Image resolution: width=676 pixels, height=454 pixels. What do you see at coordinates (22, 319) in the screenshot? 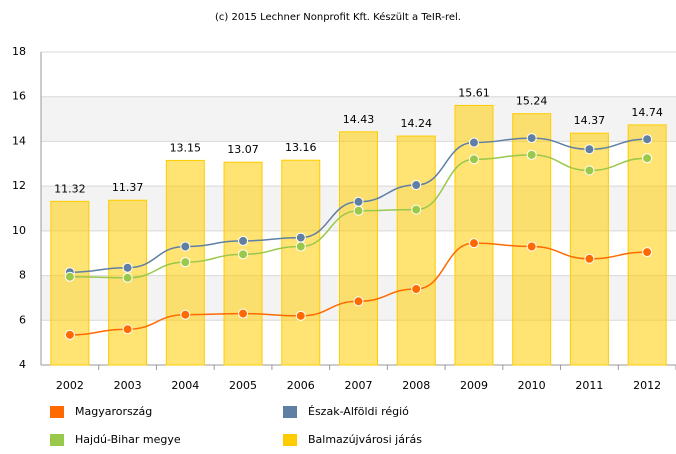
I see `y-tick-label: 6` at bounding box center [22, 319].